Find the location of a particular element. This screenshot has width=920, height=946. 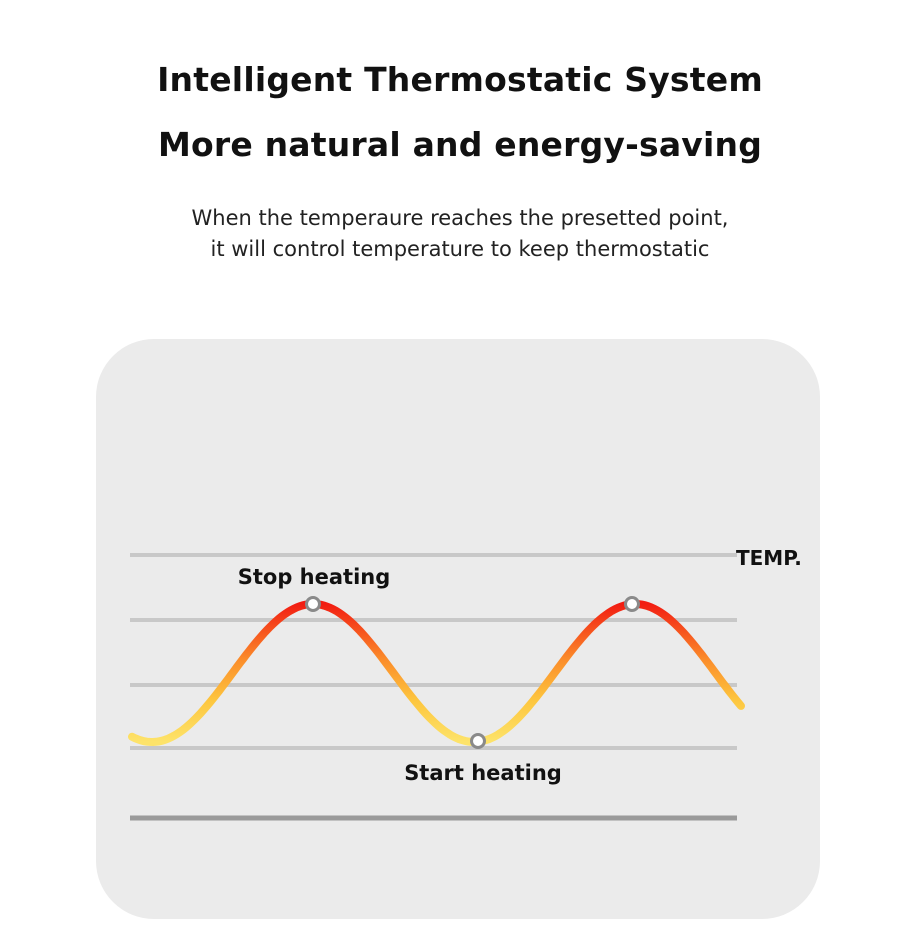

title-line-1: Intelligent Thermostatic System is located at coordinates (460, 79).